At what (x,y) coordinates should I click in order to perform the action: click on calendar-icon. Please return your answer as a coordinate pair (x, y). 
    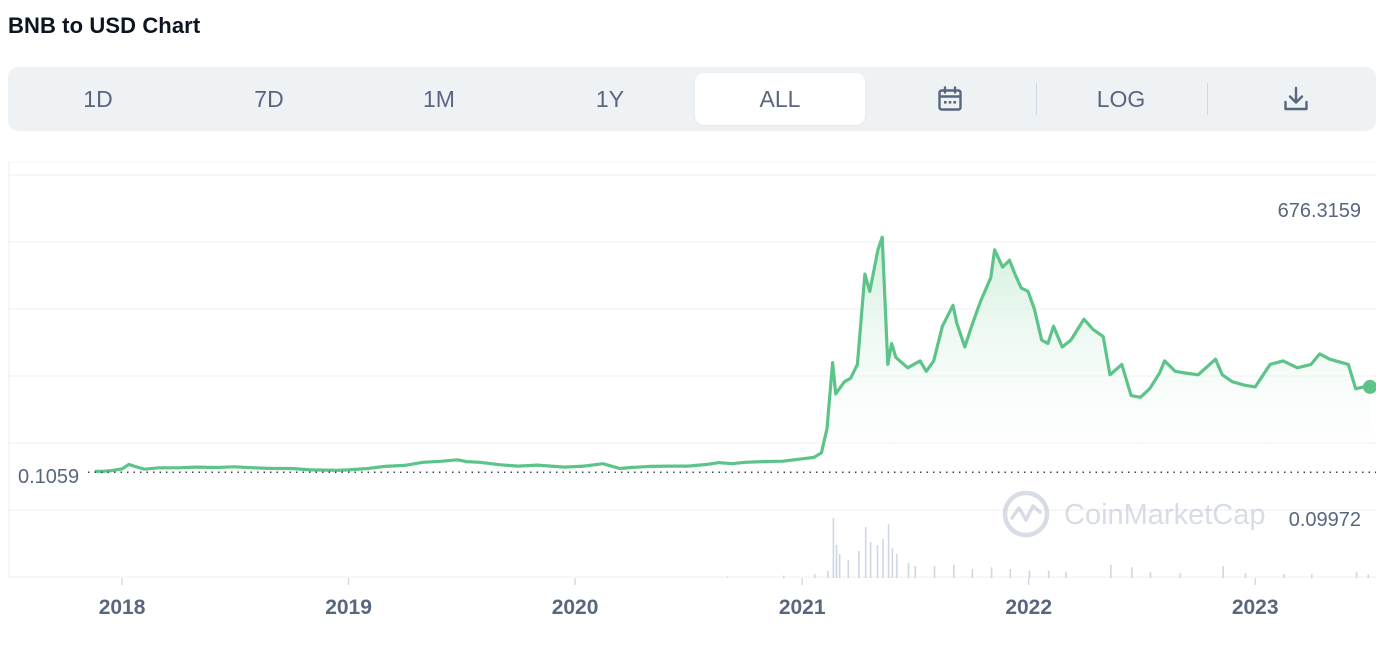
    Looking at the image, I should click on (950, 98).